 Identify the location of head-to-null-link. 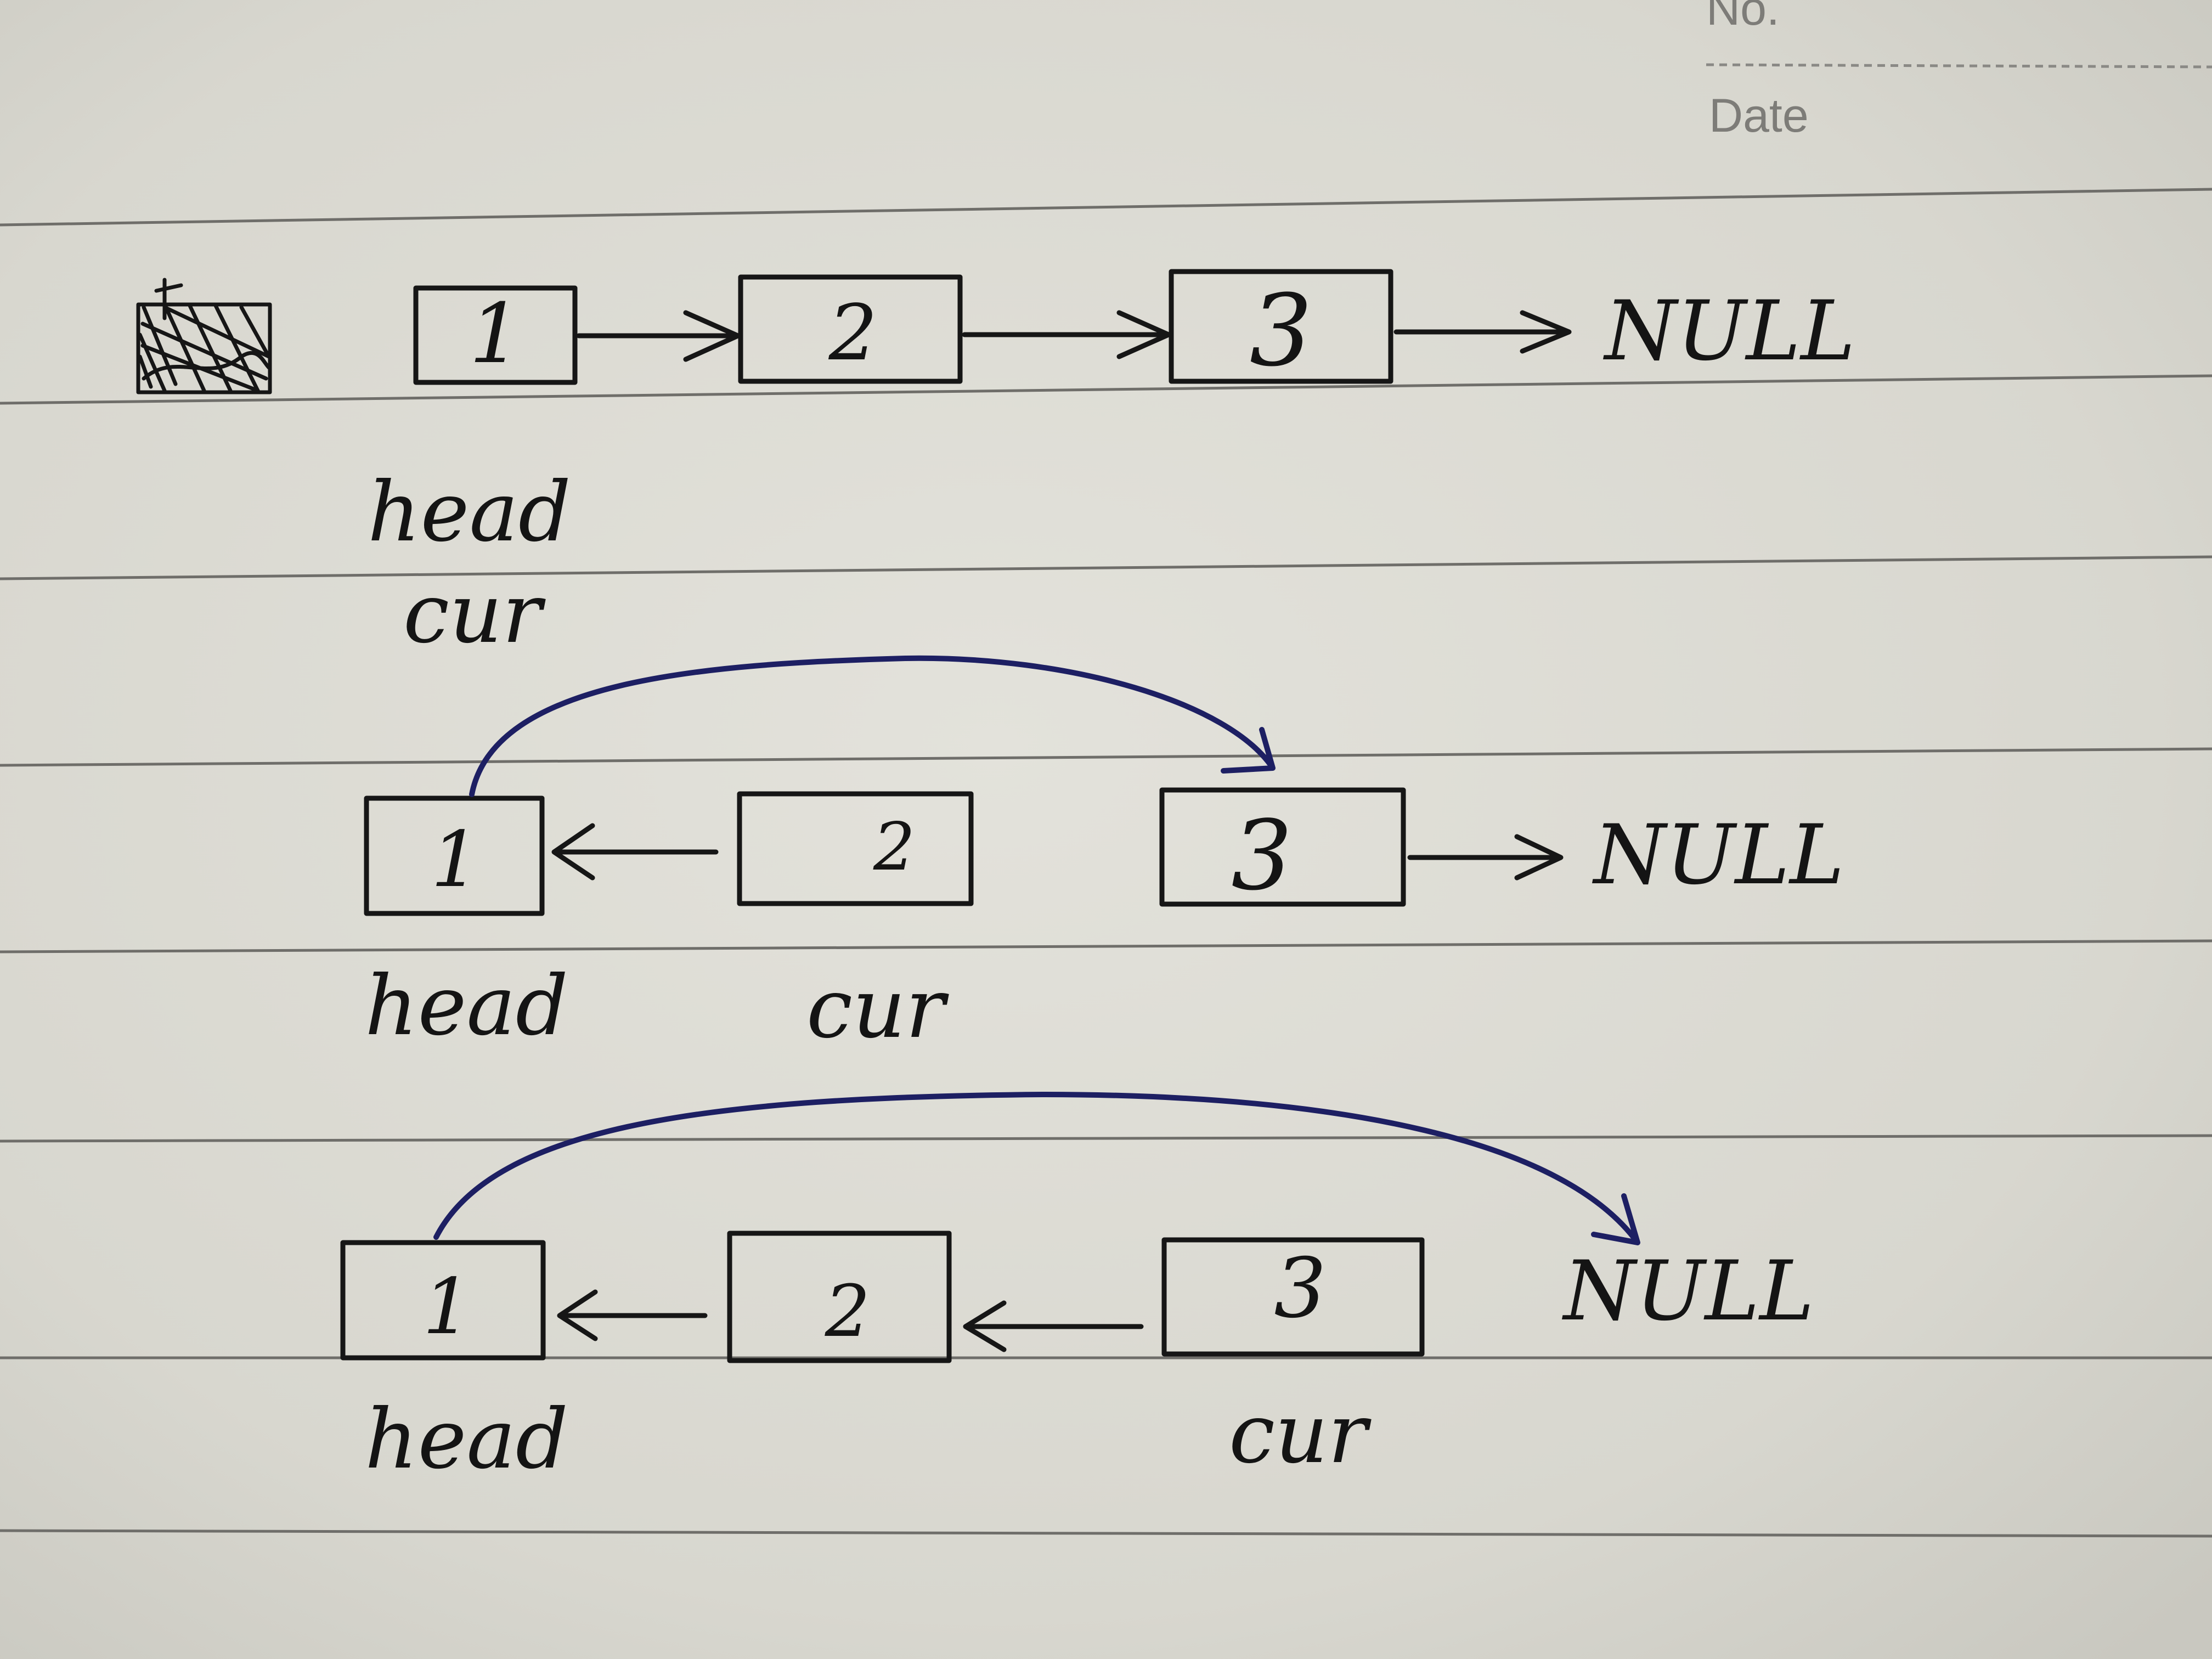
(1036, 1169).